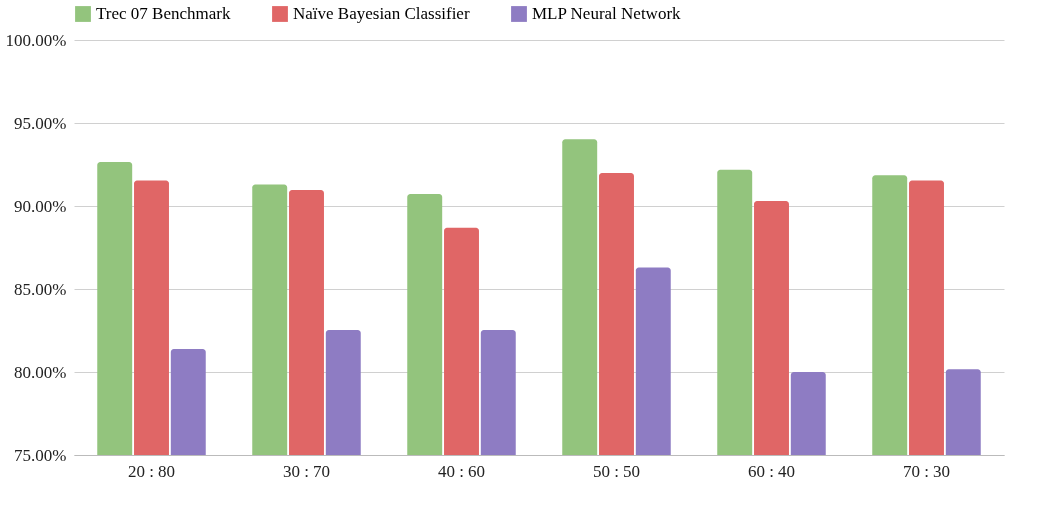 This screenshot has width=1057, height=523. I want to click on legend-label: Naïve Bayesian Classifier, so click(381, 13).